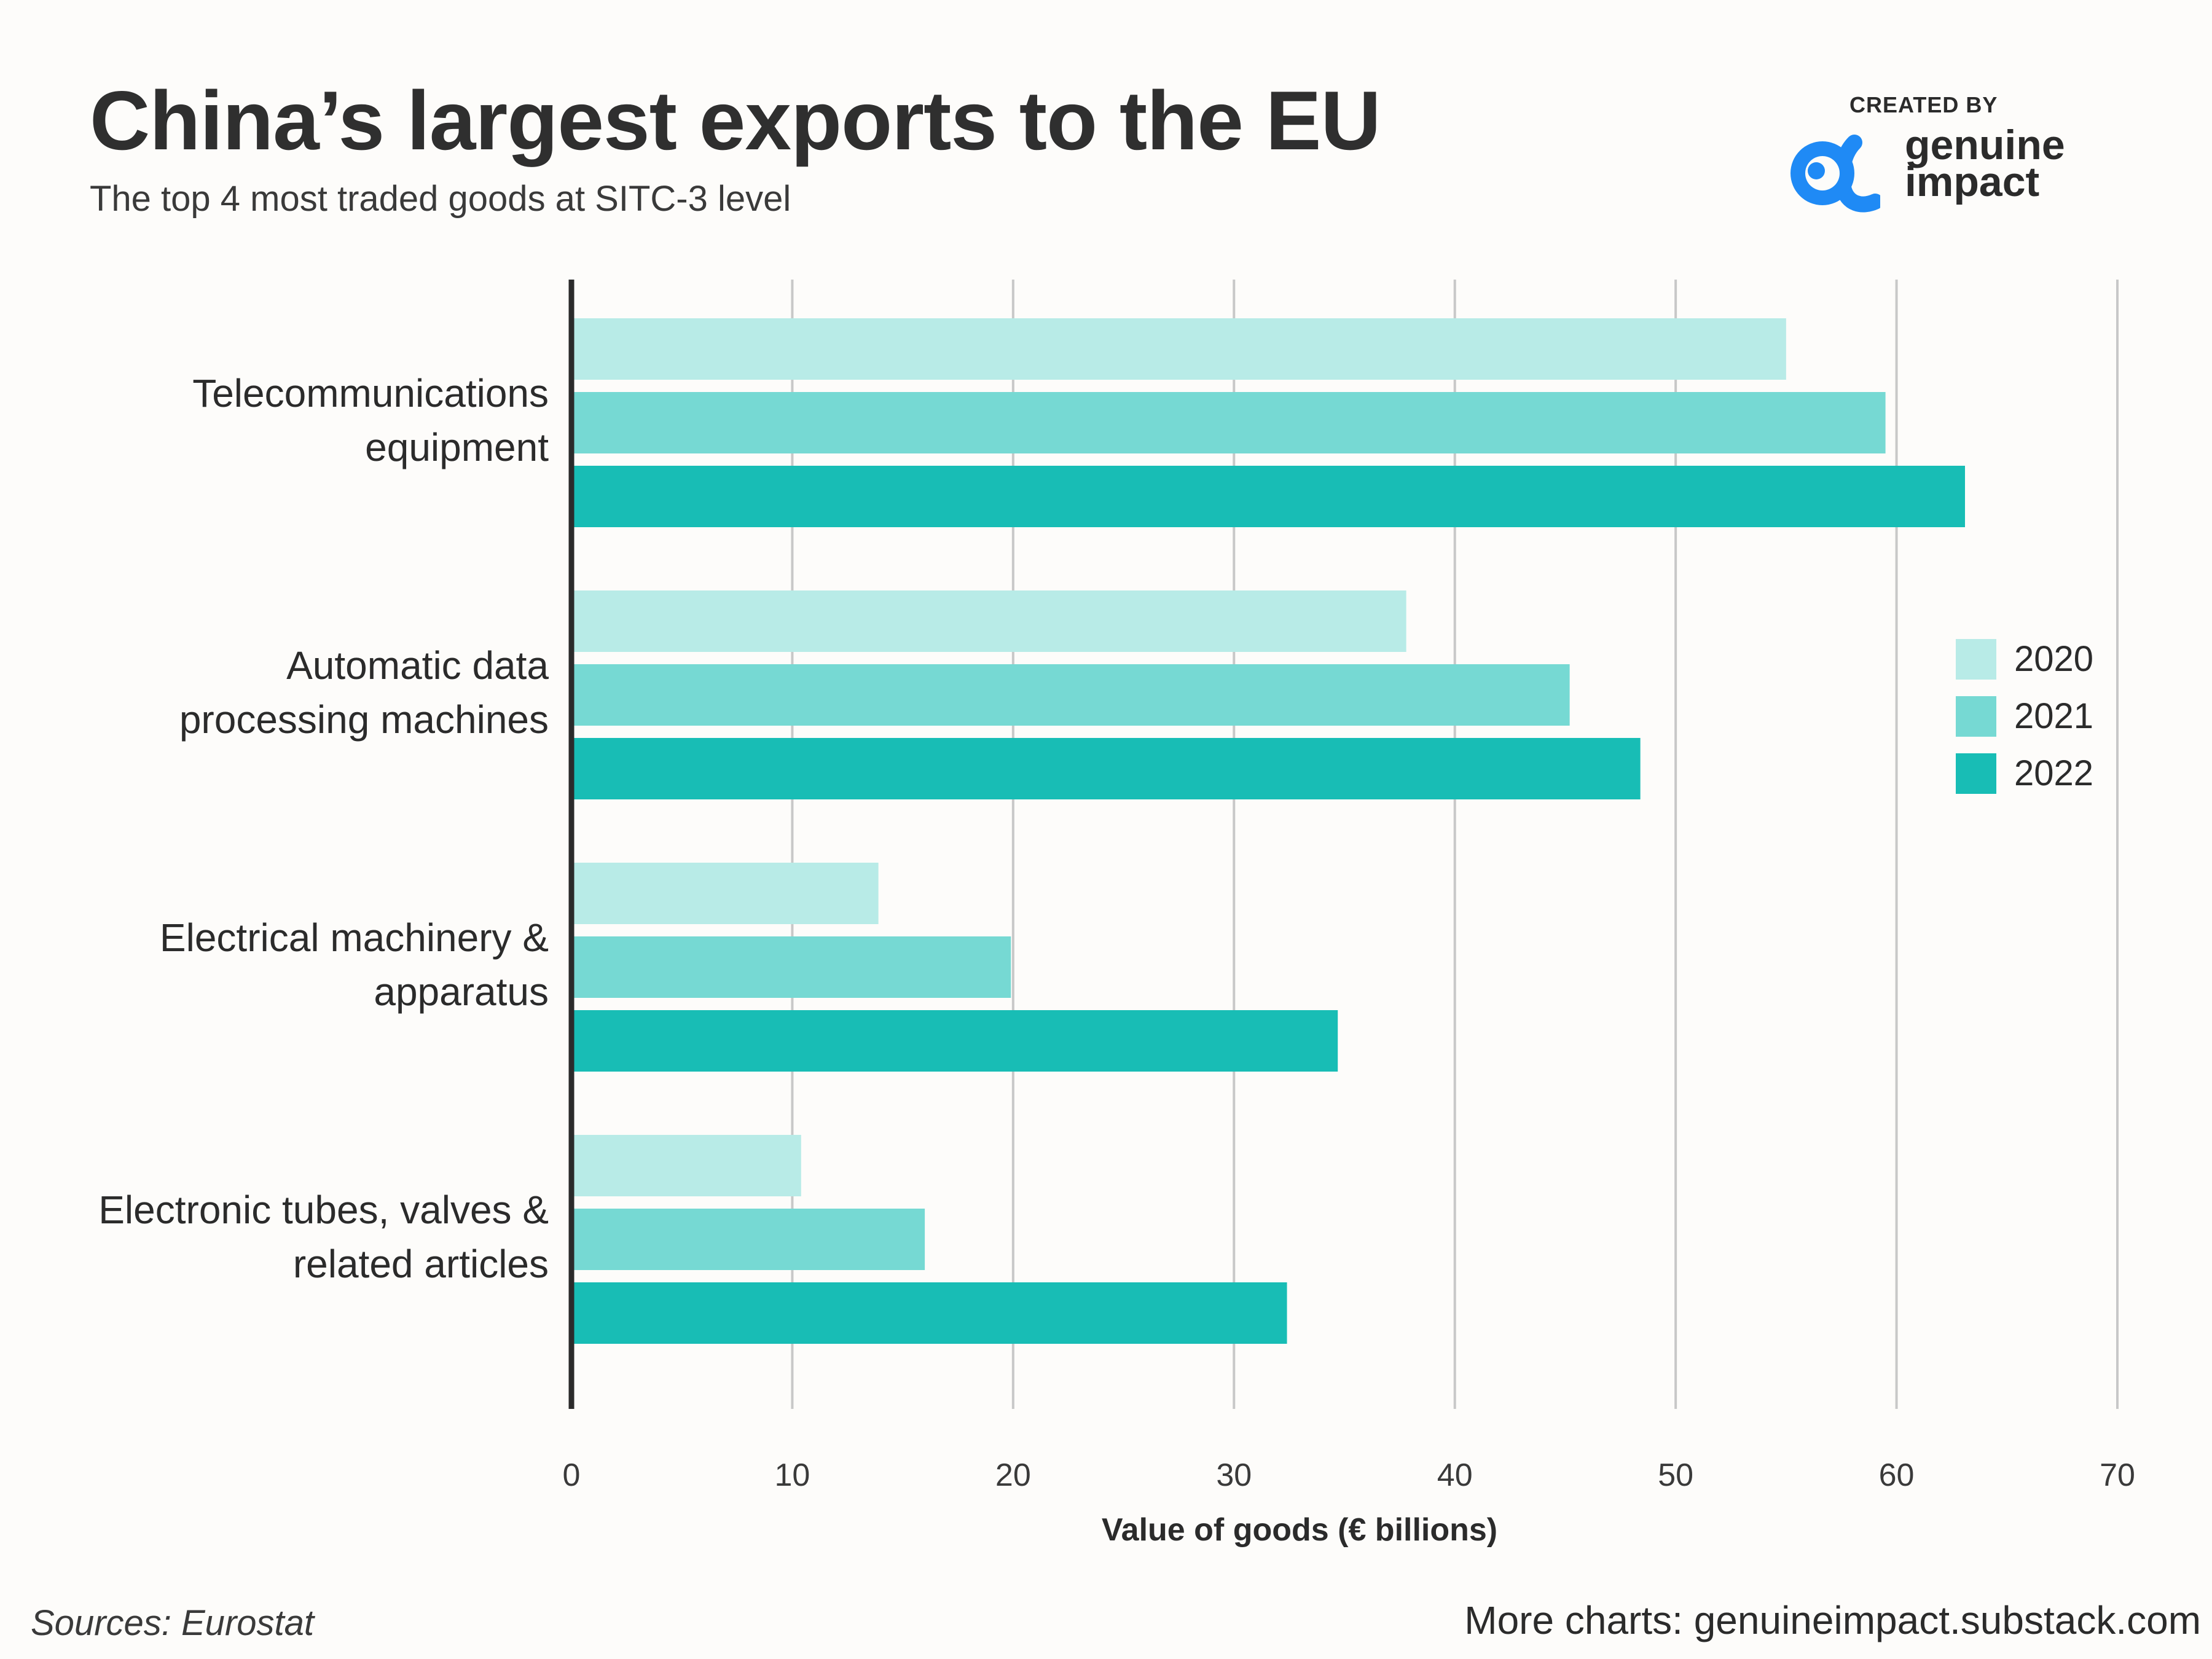  Describe the element at coordinates (417, 665) in the screenshot. I see `category-label: Automatic data` at that location.